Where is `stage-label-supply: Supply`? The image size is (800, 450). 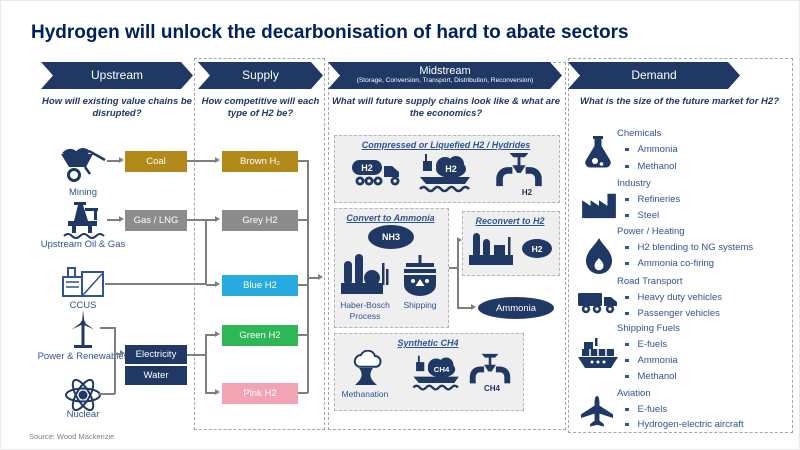 stage-label-supply: Supply is located at coordinates (260, 75).